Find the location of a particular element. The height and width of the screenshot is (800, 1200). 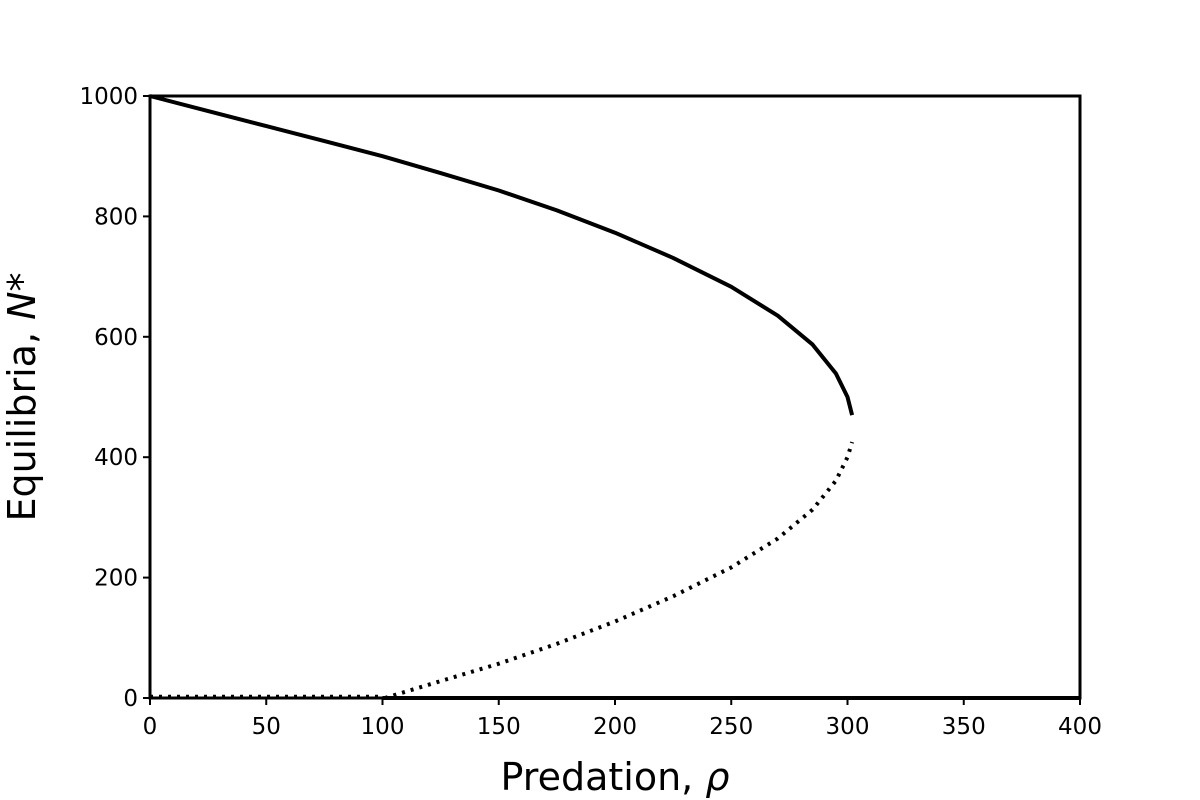

y-tick-label: 800 is located at coordinates (116, 217).